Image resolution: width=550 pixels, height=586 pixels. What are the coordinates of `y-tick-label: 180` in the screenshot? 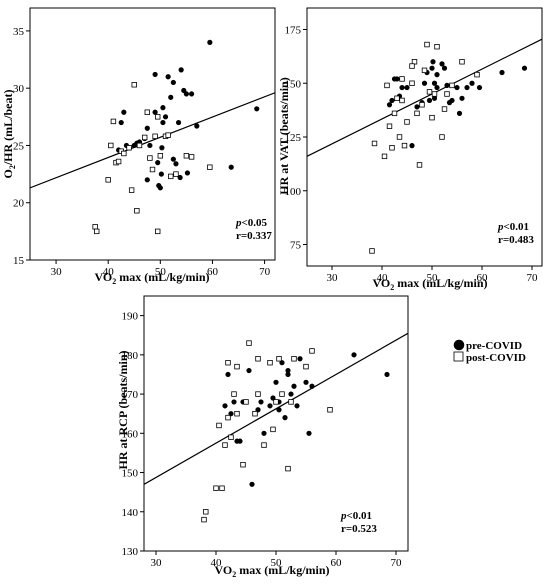 It's located at (130, 356).